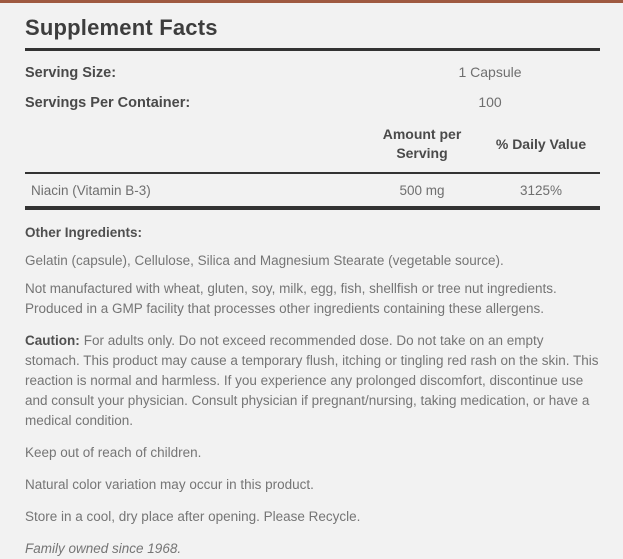 This screenshot has width=623, height=559. Describe the element at coordinates (312, 49) in the screenshot. I see `title-divider` at that location.